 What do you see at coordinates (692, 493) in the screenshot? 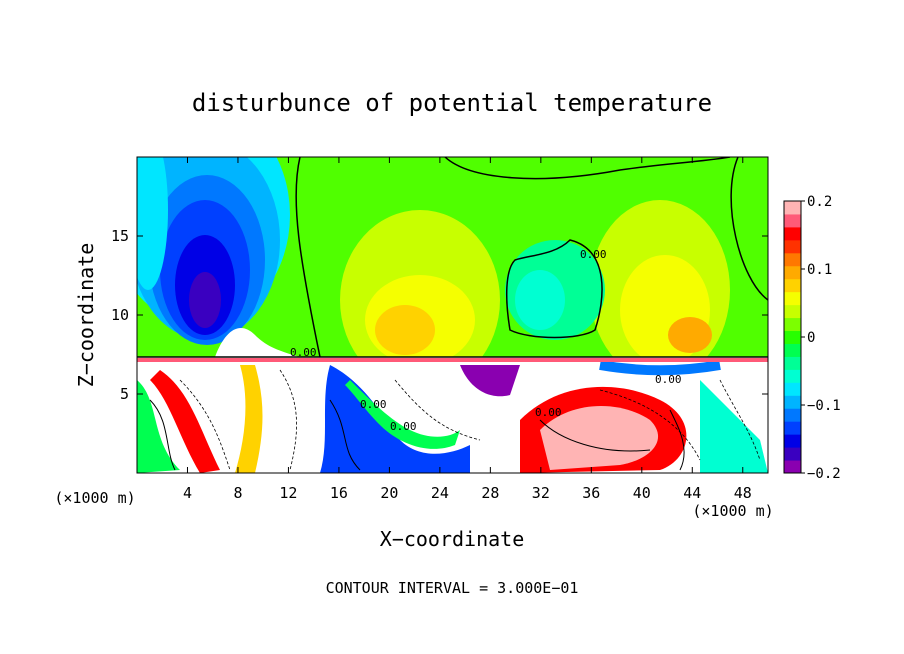
I see `x-tick-label: 44` at bounding box center [692, 493].